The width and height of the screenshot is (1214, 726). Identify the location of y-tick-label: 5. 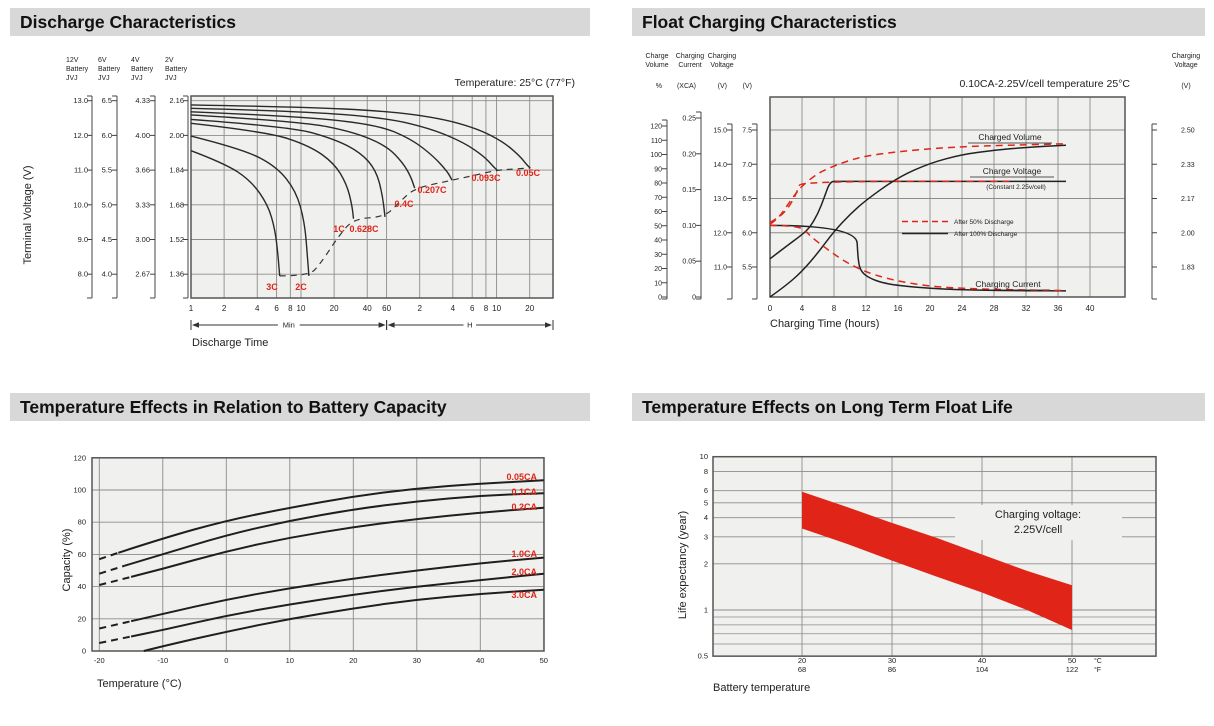
(706, 502).